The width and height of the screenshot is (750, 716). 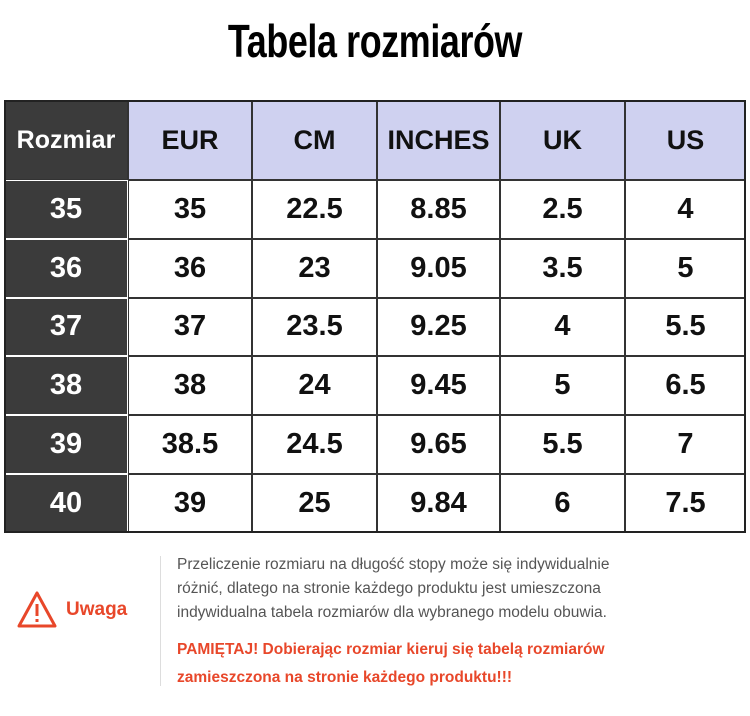 I want to click on title: Tabela rozmiarów, so click(x=375, y=41).